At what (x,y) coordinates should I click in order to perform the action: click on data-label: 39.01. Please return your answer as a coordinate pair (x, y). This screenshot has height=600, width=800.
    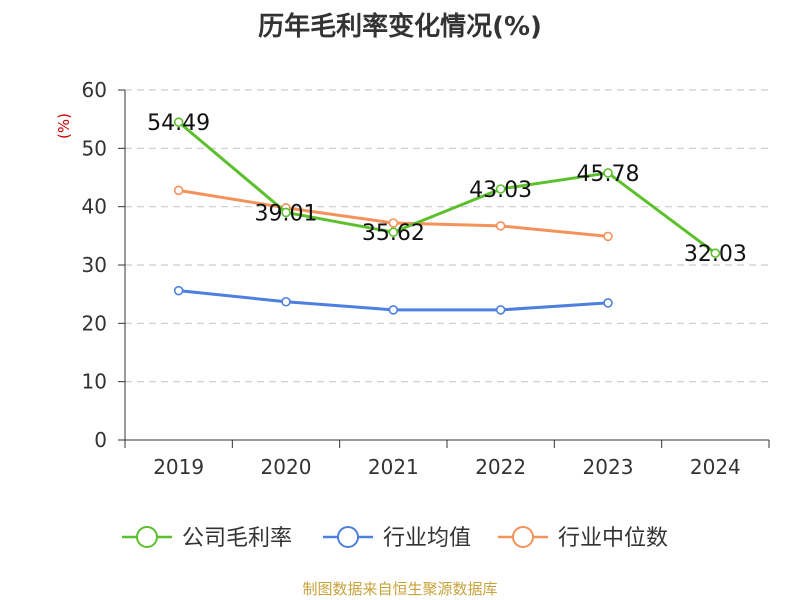
    Looking at the image, I should click on (286, 213).